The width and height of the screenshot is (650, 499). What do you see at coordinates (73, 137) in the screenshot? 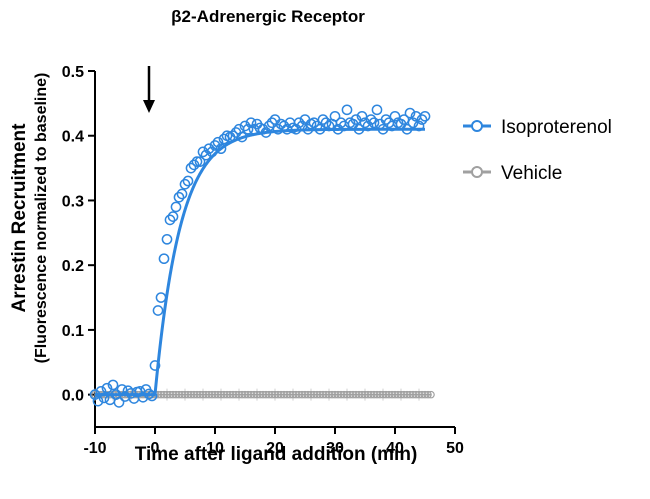
I see `y-tick-label: 0.4` at bounding box center [73, 137].